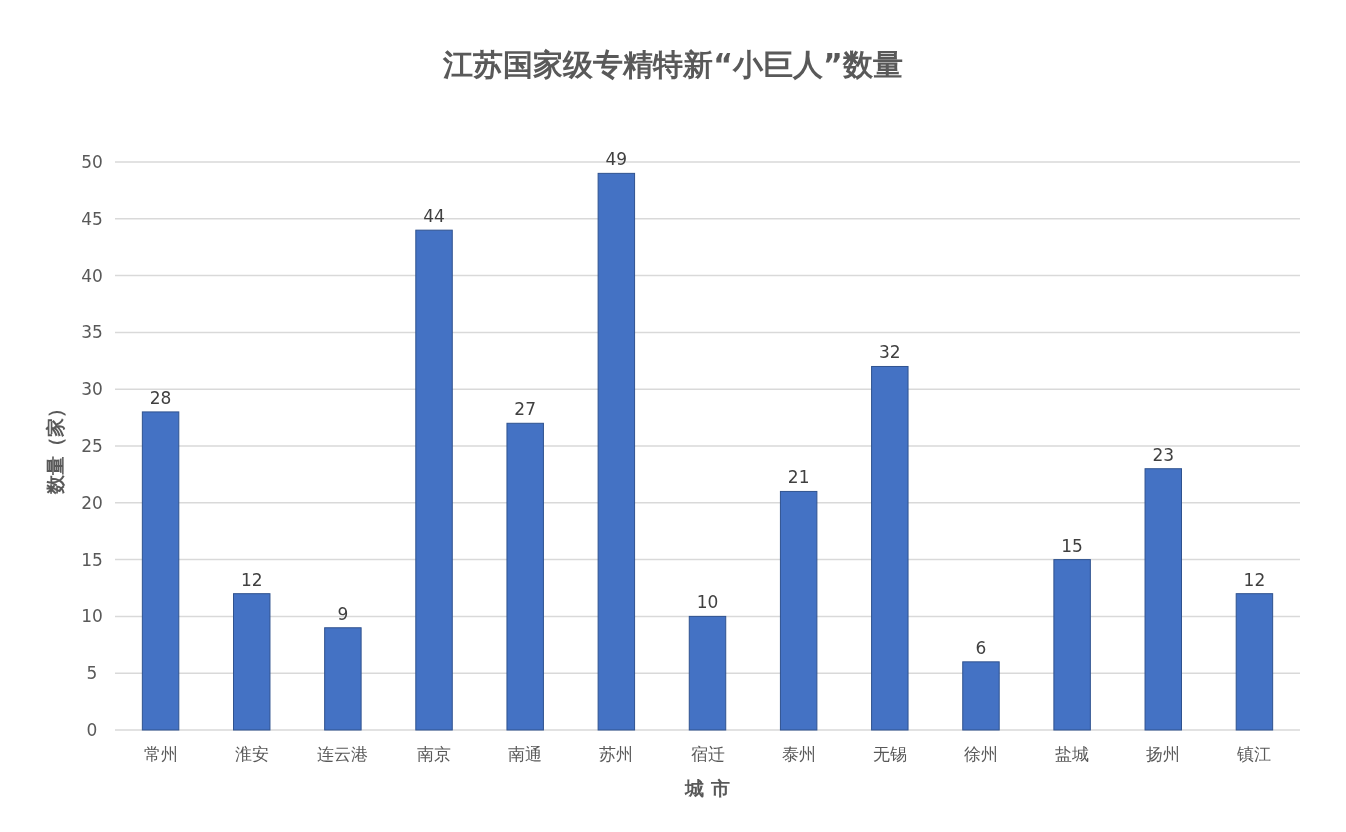 The height and width of the screenshot is (832, 1346). I want to click on data-label: 49, so click(616, 159).